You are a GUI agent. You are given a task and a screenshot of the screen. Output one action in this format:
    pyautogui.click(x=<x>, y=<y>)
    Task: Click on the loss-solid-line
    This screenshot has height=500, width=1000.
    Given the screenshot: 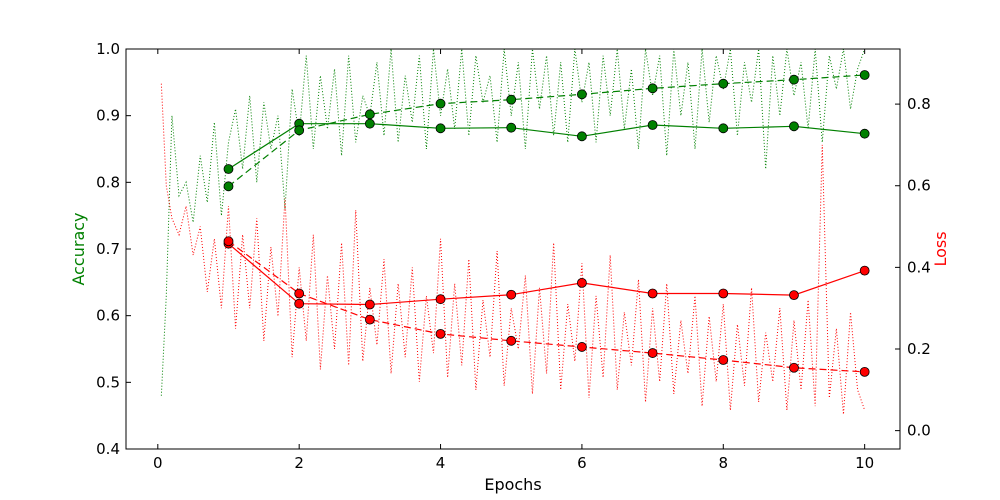 What is the action you would take?
    pyautogui.click(x=546, y=274)
    